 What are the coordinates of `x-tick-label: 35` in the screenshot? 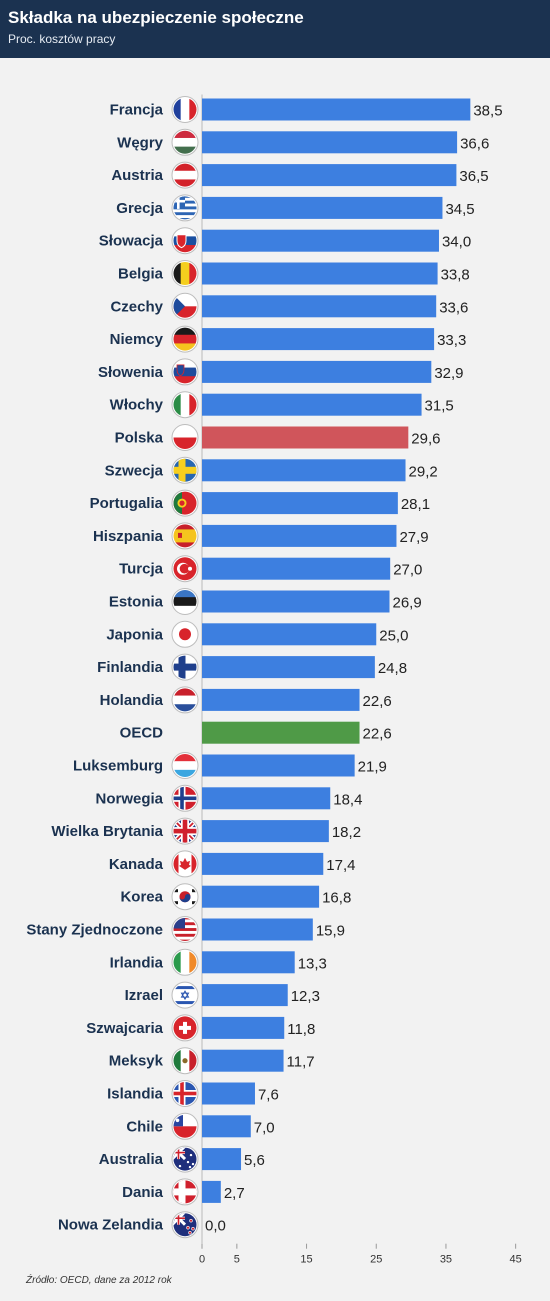 It's located at (446, 1260).